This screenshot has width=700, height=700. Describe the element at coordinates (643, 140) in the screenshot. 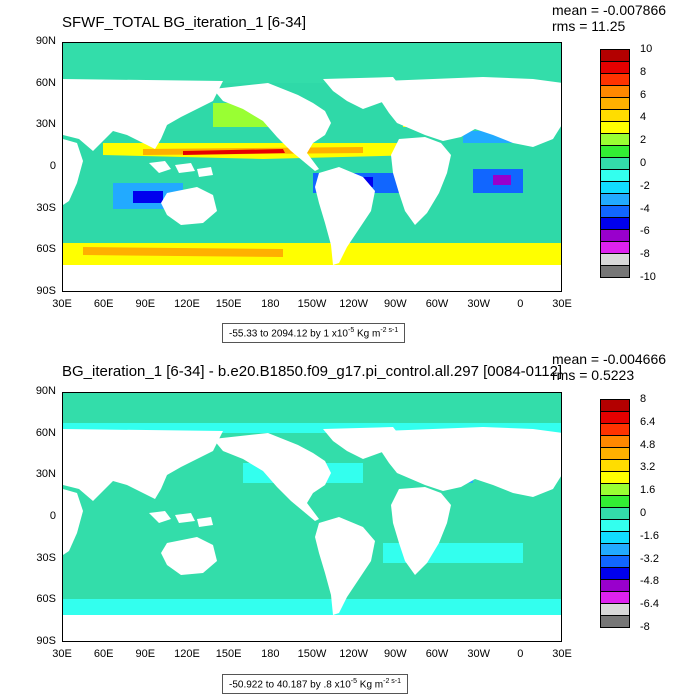

I see `colorbar-label: 2` at that location.